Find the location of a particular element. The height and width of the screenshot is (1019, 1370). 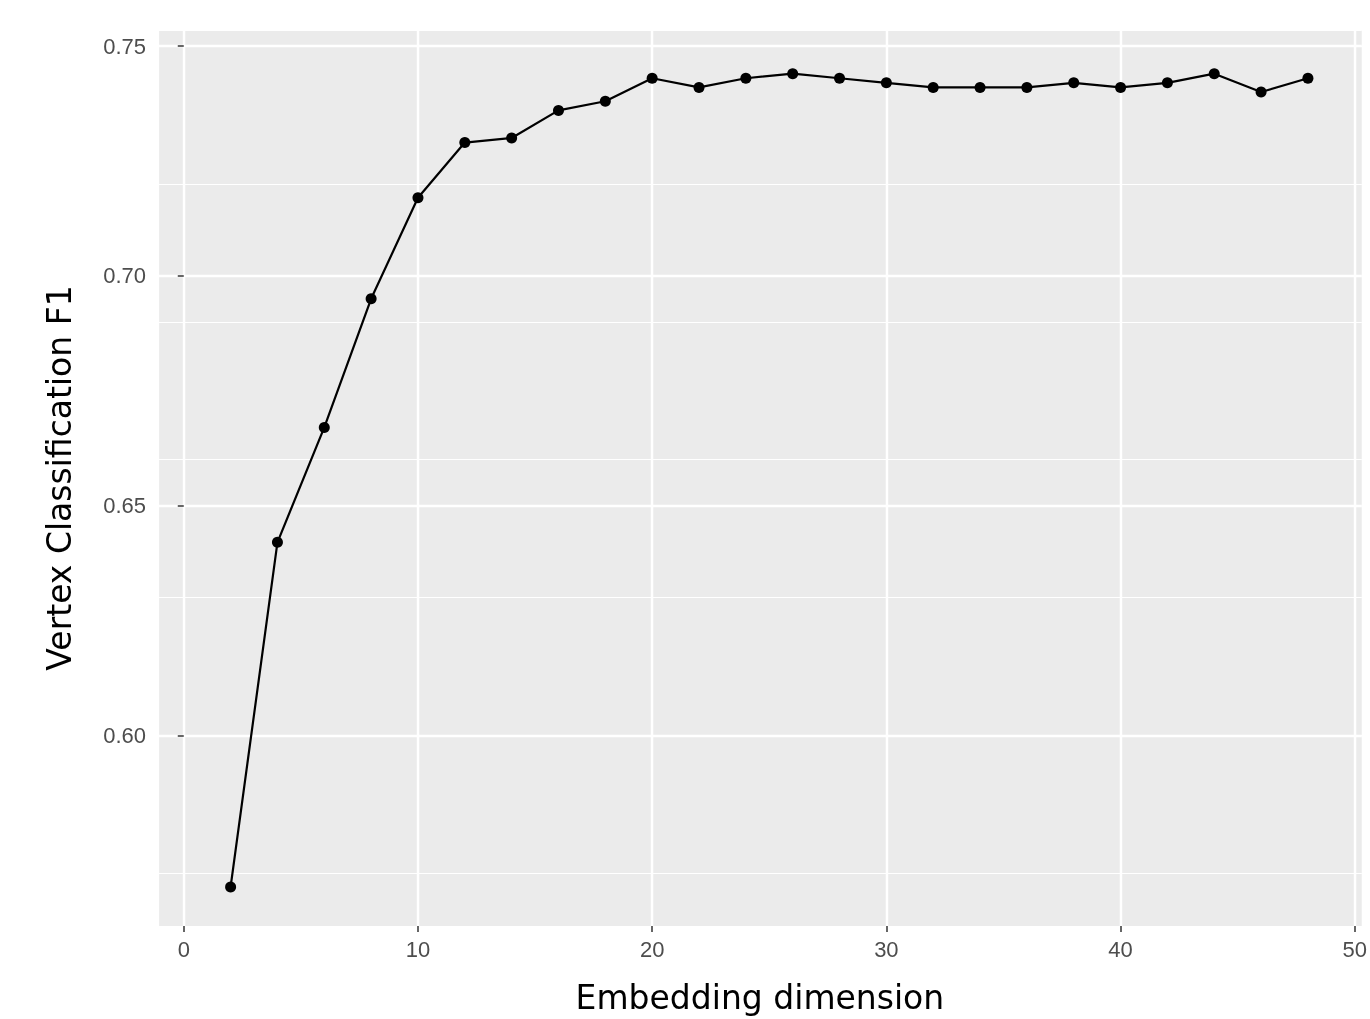

x-axis-title: Embedding dimension is located at coordinates (760, 997).